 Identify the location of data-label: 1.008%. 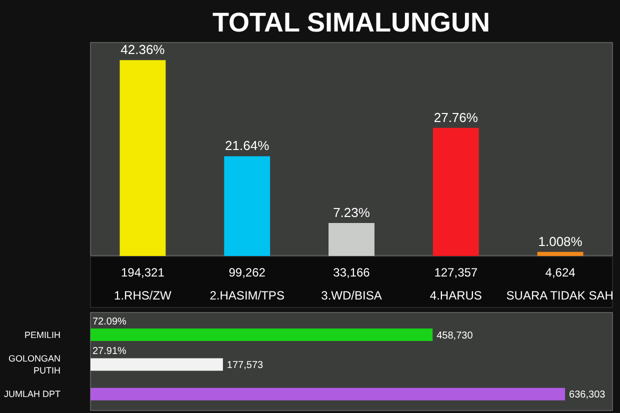
(560, 241).